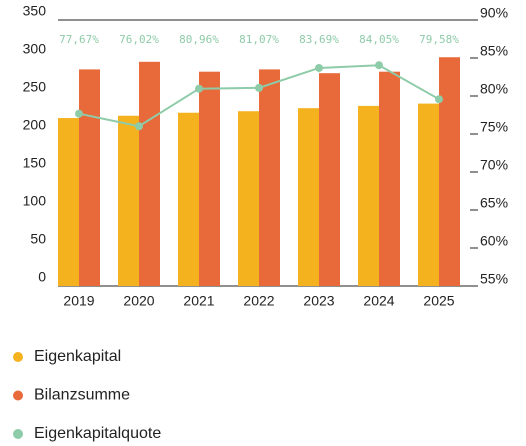  Describe the element at coordinates (82, 395) in the screenshot. I see `legend-label: Bilanzsumme` at that location.